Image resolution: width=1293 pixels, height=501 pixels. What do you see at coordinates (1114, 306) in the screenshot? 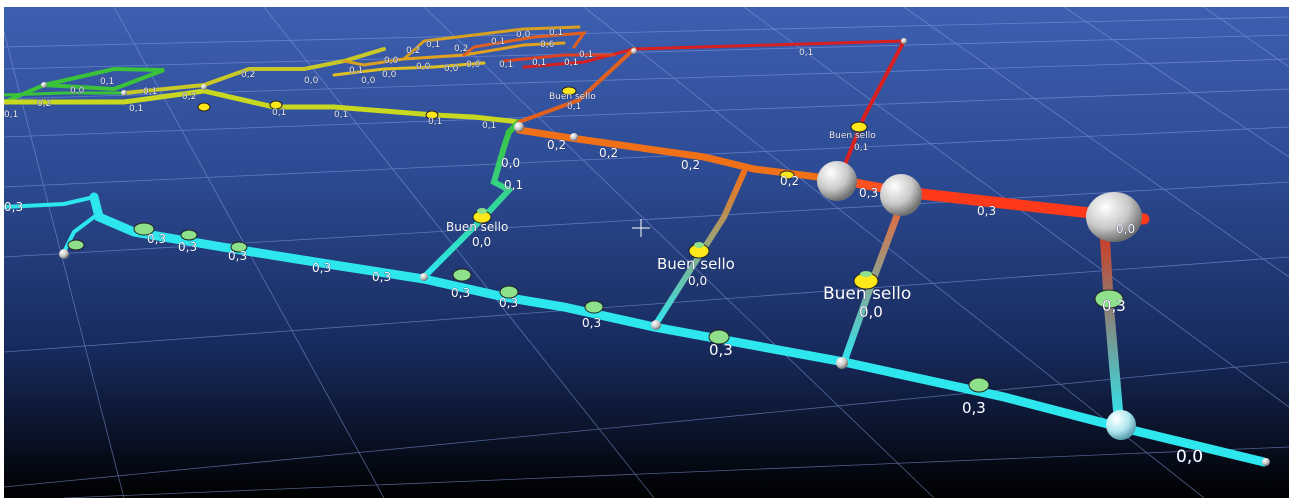
I see `riser-value: 0,3` at bounding box center [1114, 306].